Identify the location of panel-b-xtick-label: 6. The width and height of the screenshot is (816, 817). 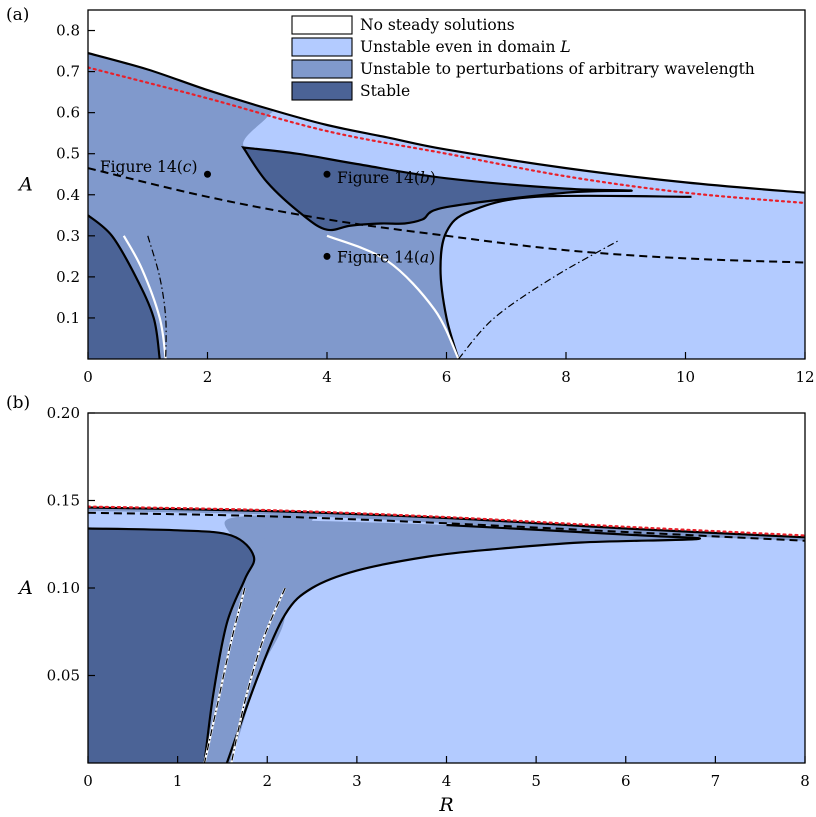
(626, 781).